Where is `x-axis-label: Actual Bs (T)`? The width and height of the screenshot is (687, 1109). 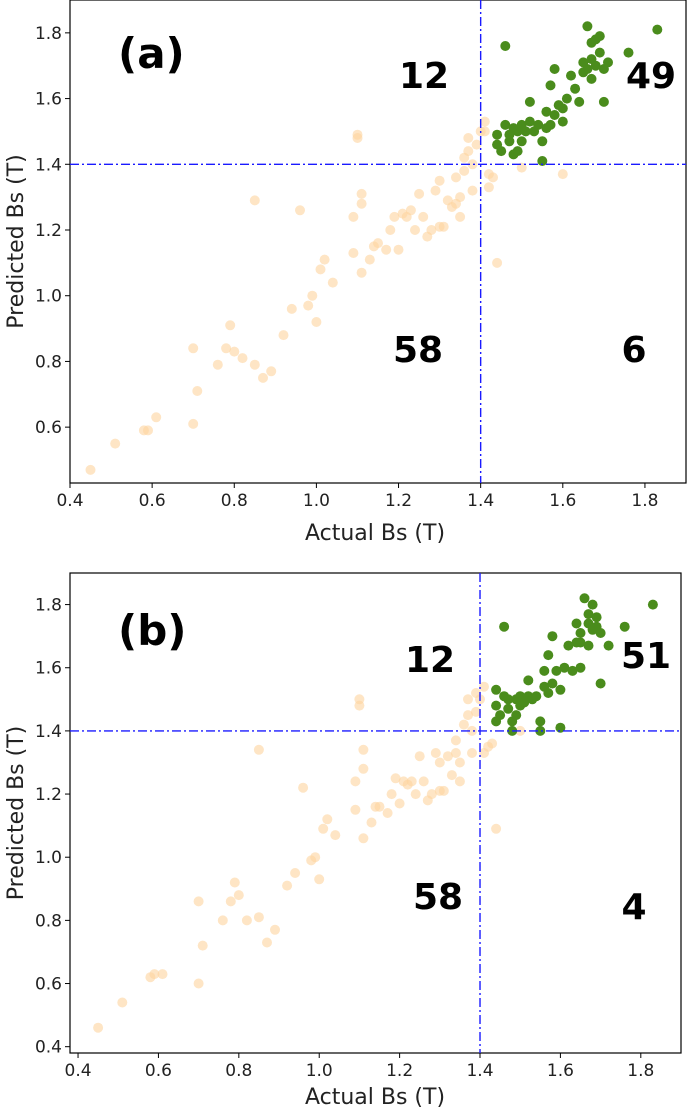 x-axis-label: Actual Bs (T) is located at coordinates (375, 533).